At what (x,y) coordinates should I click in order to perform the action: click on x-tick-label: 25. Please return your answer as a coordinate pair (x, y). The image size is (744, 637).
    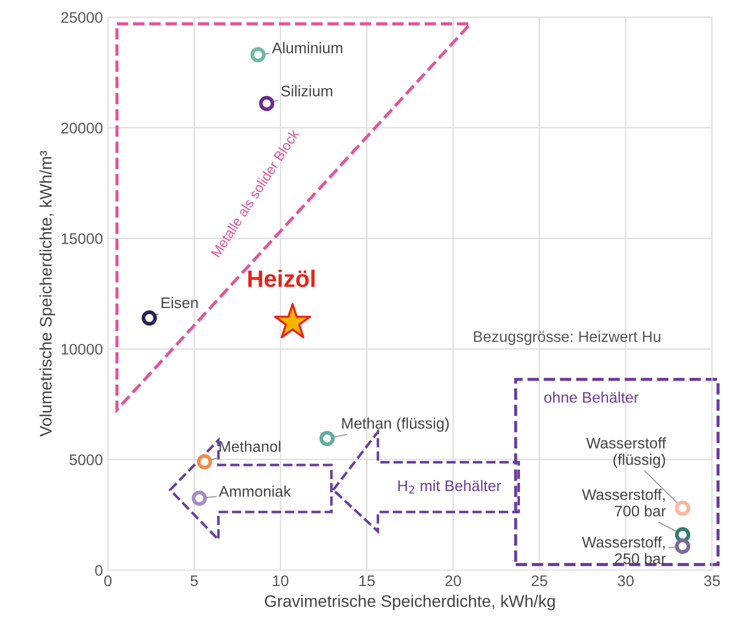
    Looking at the image, I should click on (540, 580).